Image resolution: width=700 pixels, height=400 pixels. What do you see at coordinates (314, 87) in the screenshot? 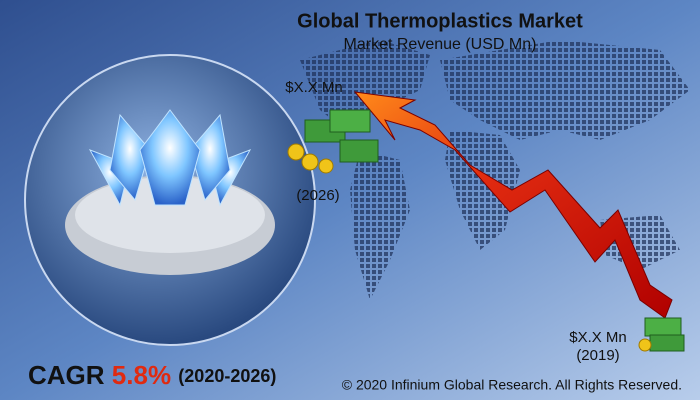
I see `end-value: $X.X Mn` at bounding box center [314, 87].